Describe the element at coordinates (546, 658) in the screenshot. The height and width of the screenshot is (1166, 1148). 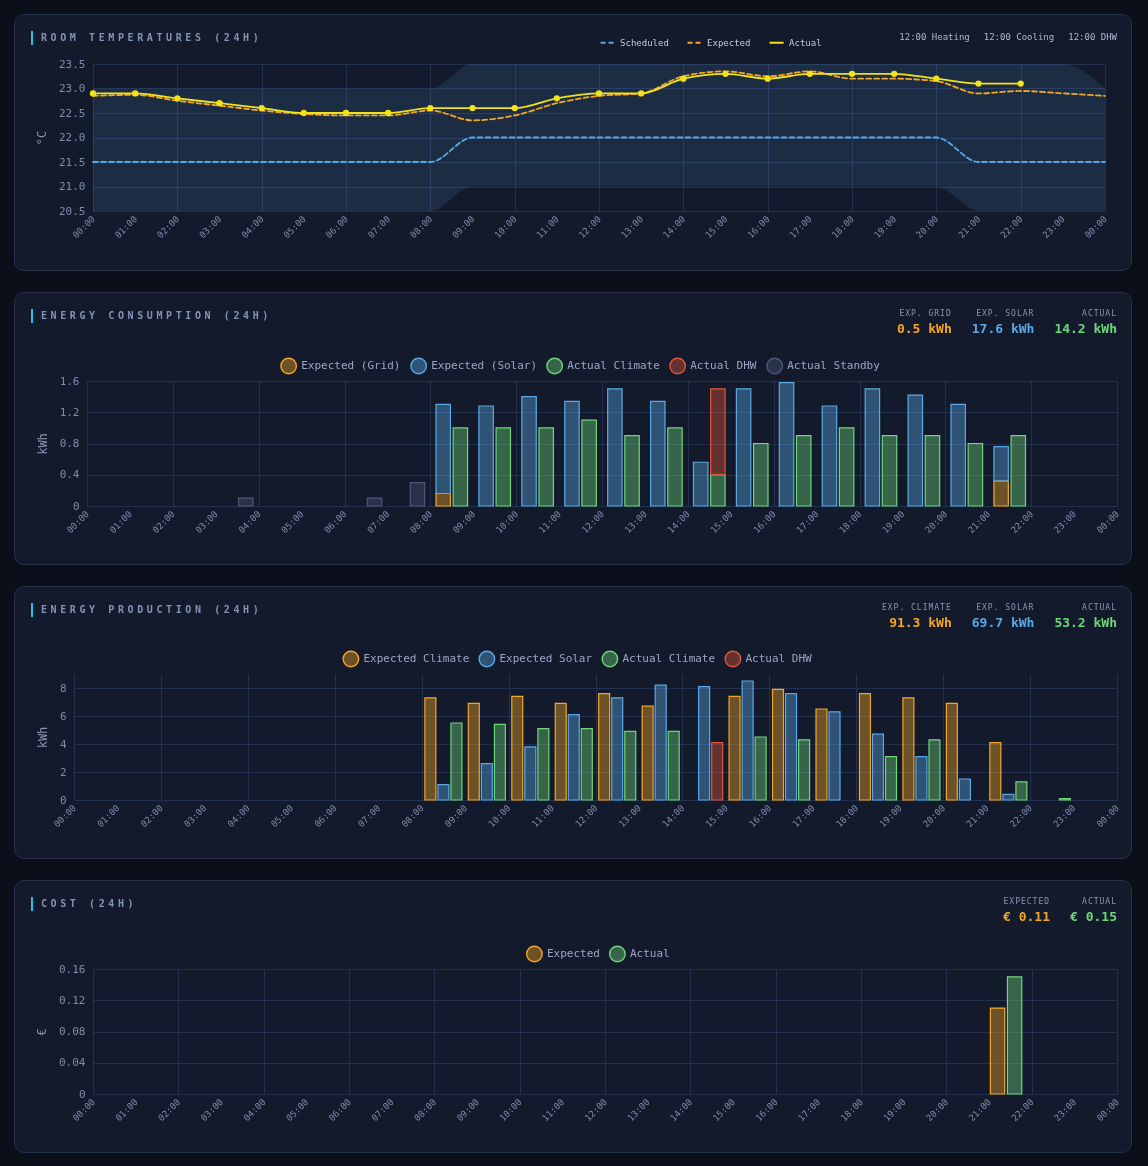
I see `legend-label: Expected Solar` at that location.